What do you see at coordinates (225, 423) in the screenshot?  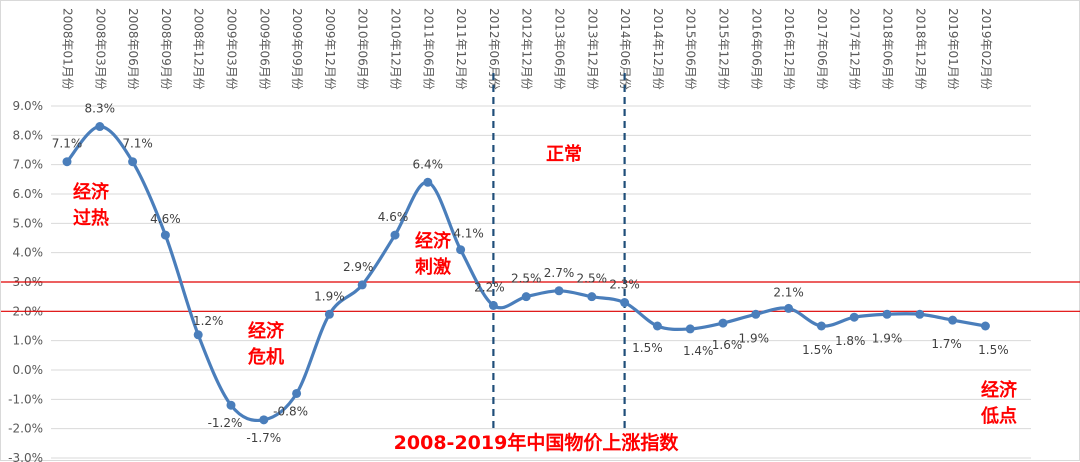 I see `data-label: -1.2%` at bounding box center [225, 423].